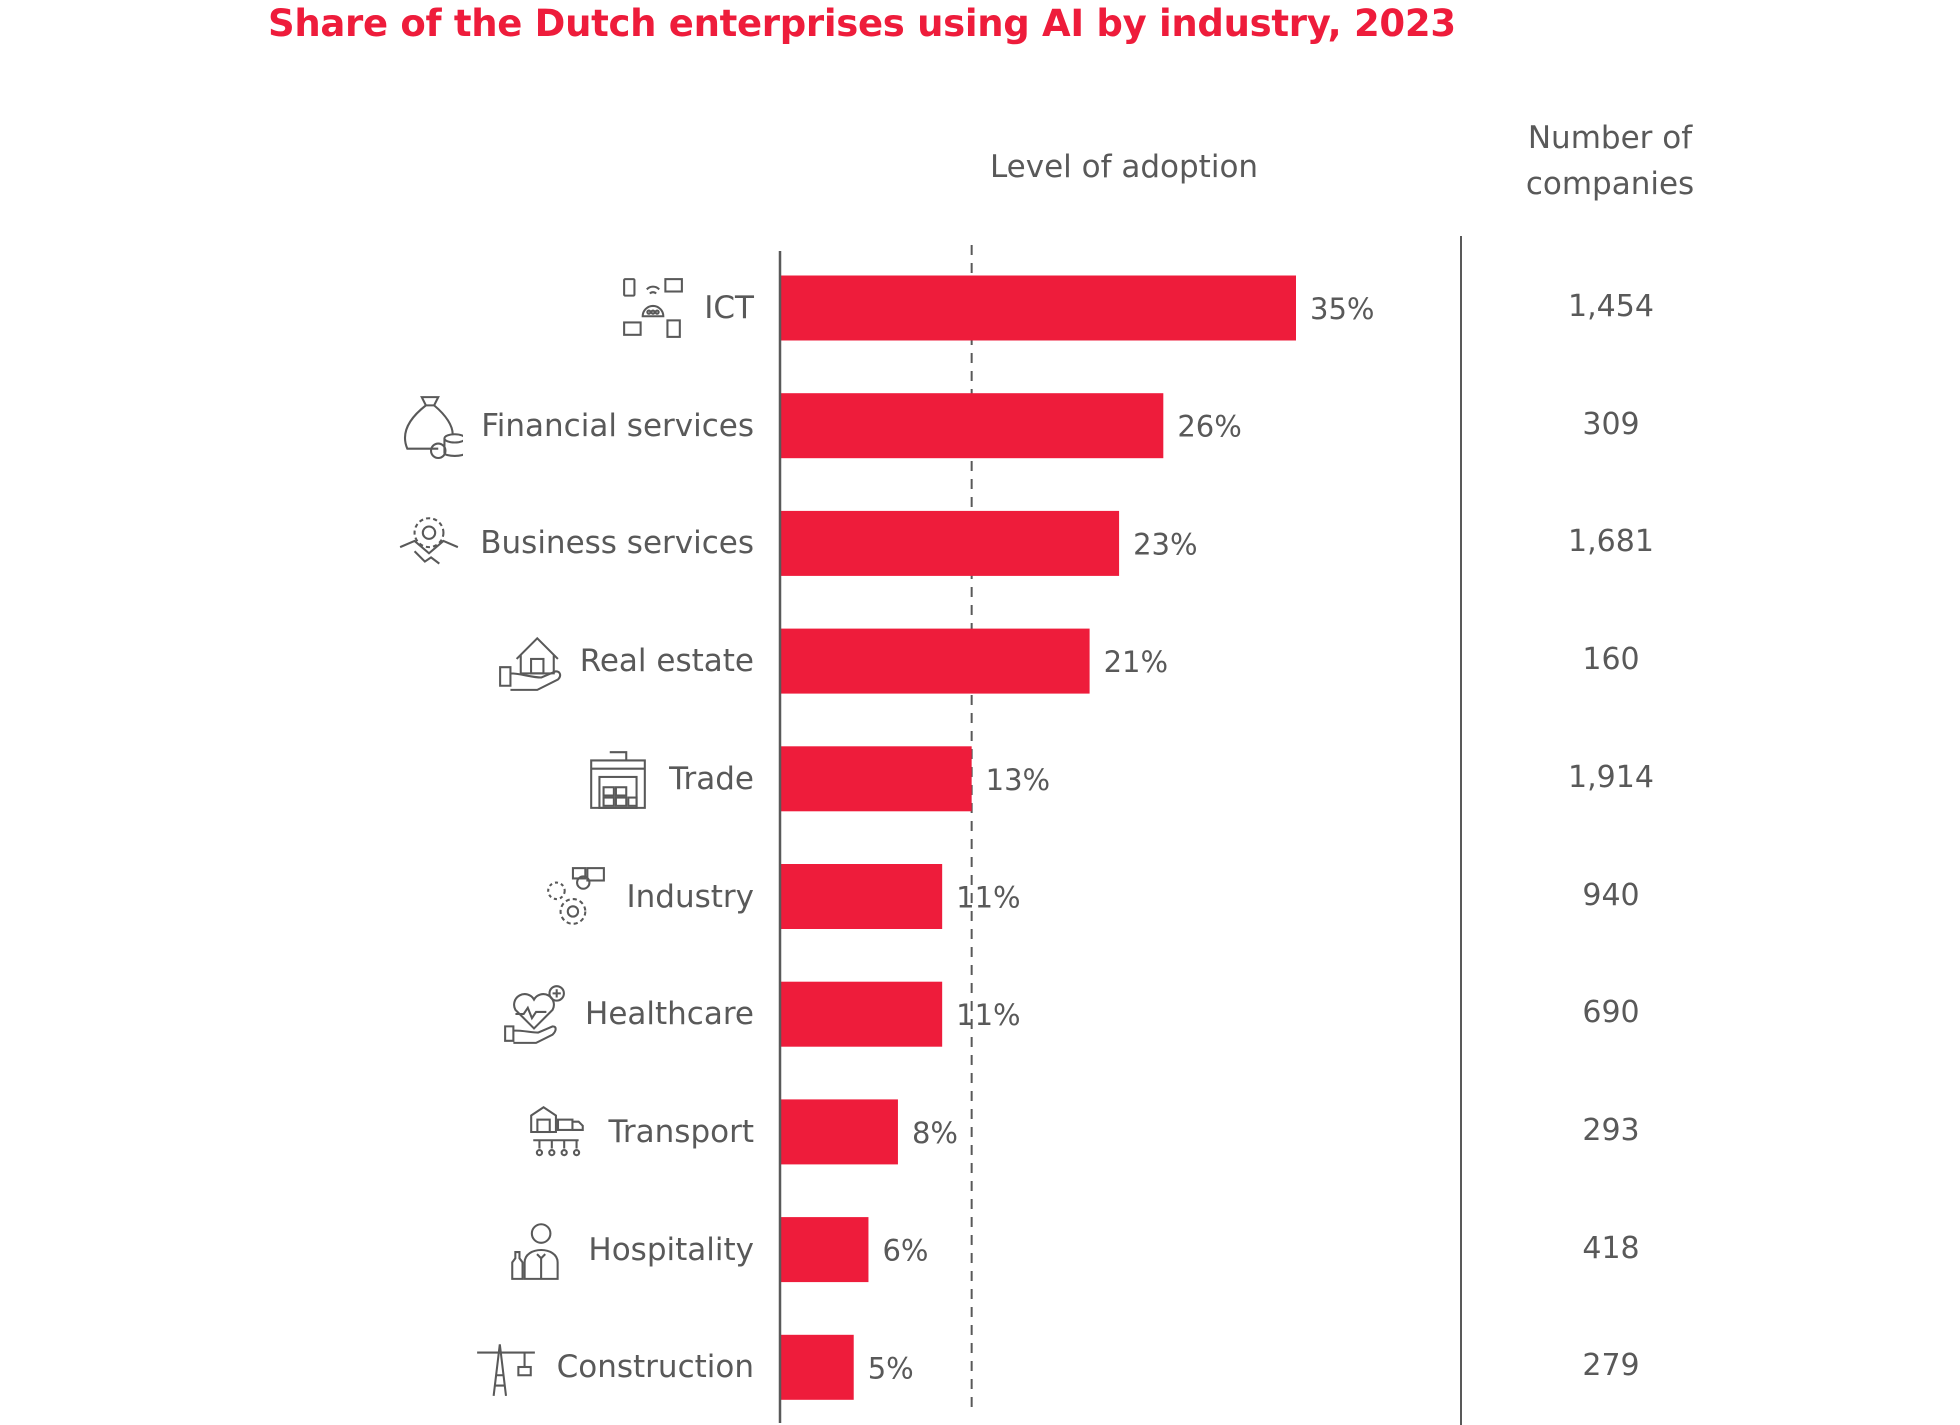 The height and width of the screenshot is (1425, 1960). I want to click on value-label: 6%, so click(905, 1251).